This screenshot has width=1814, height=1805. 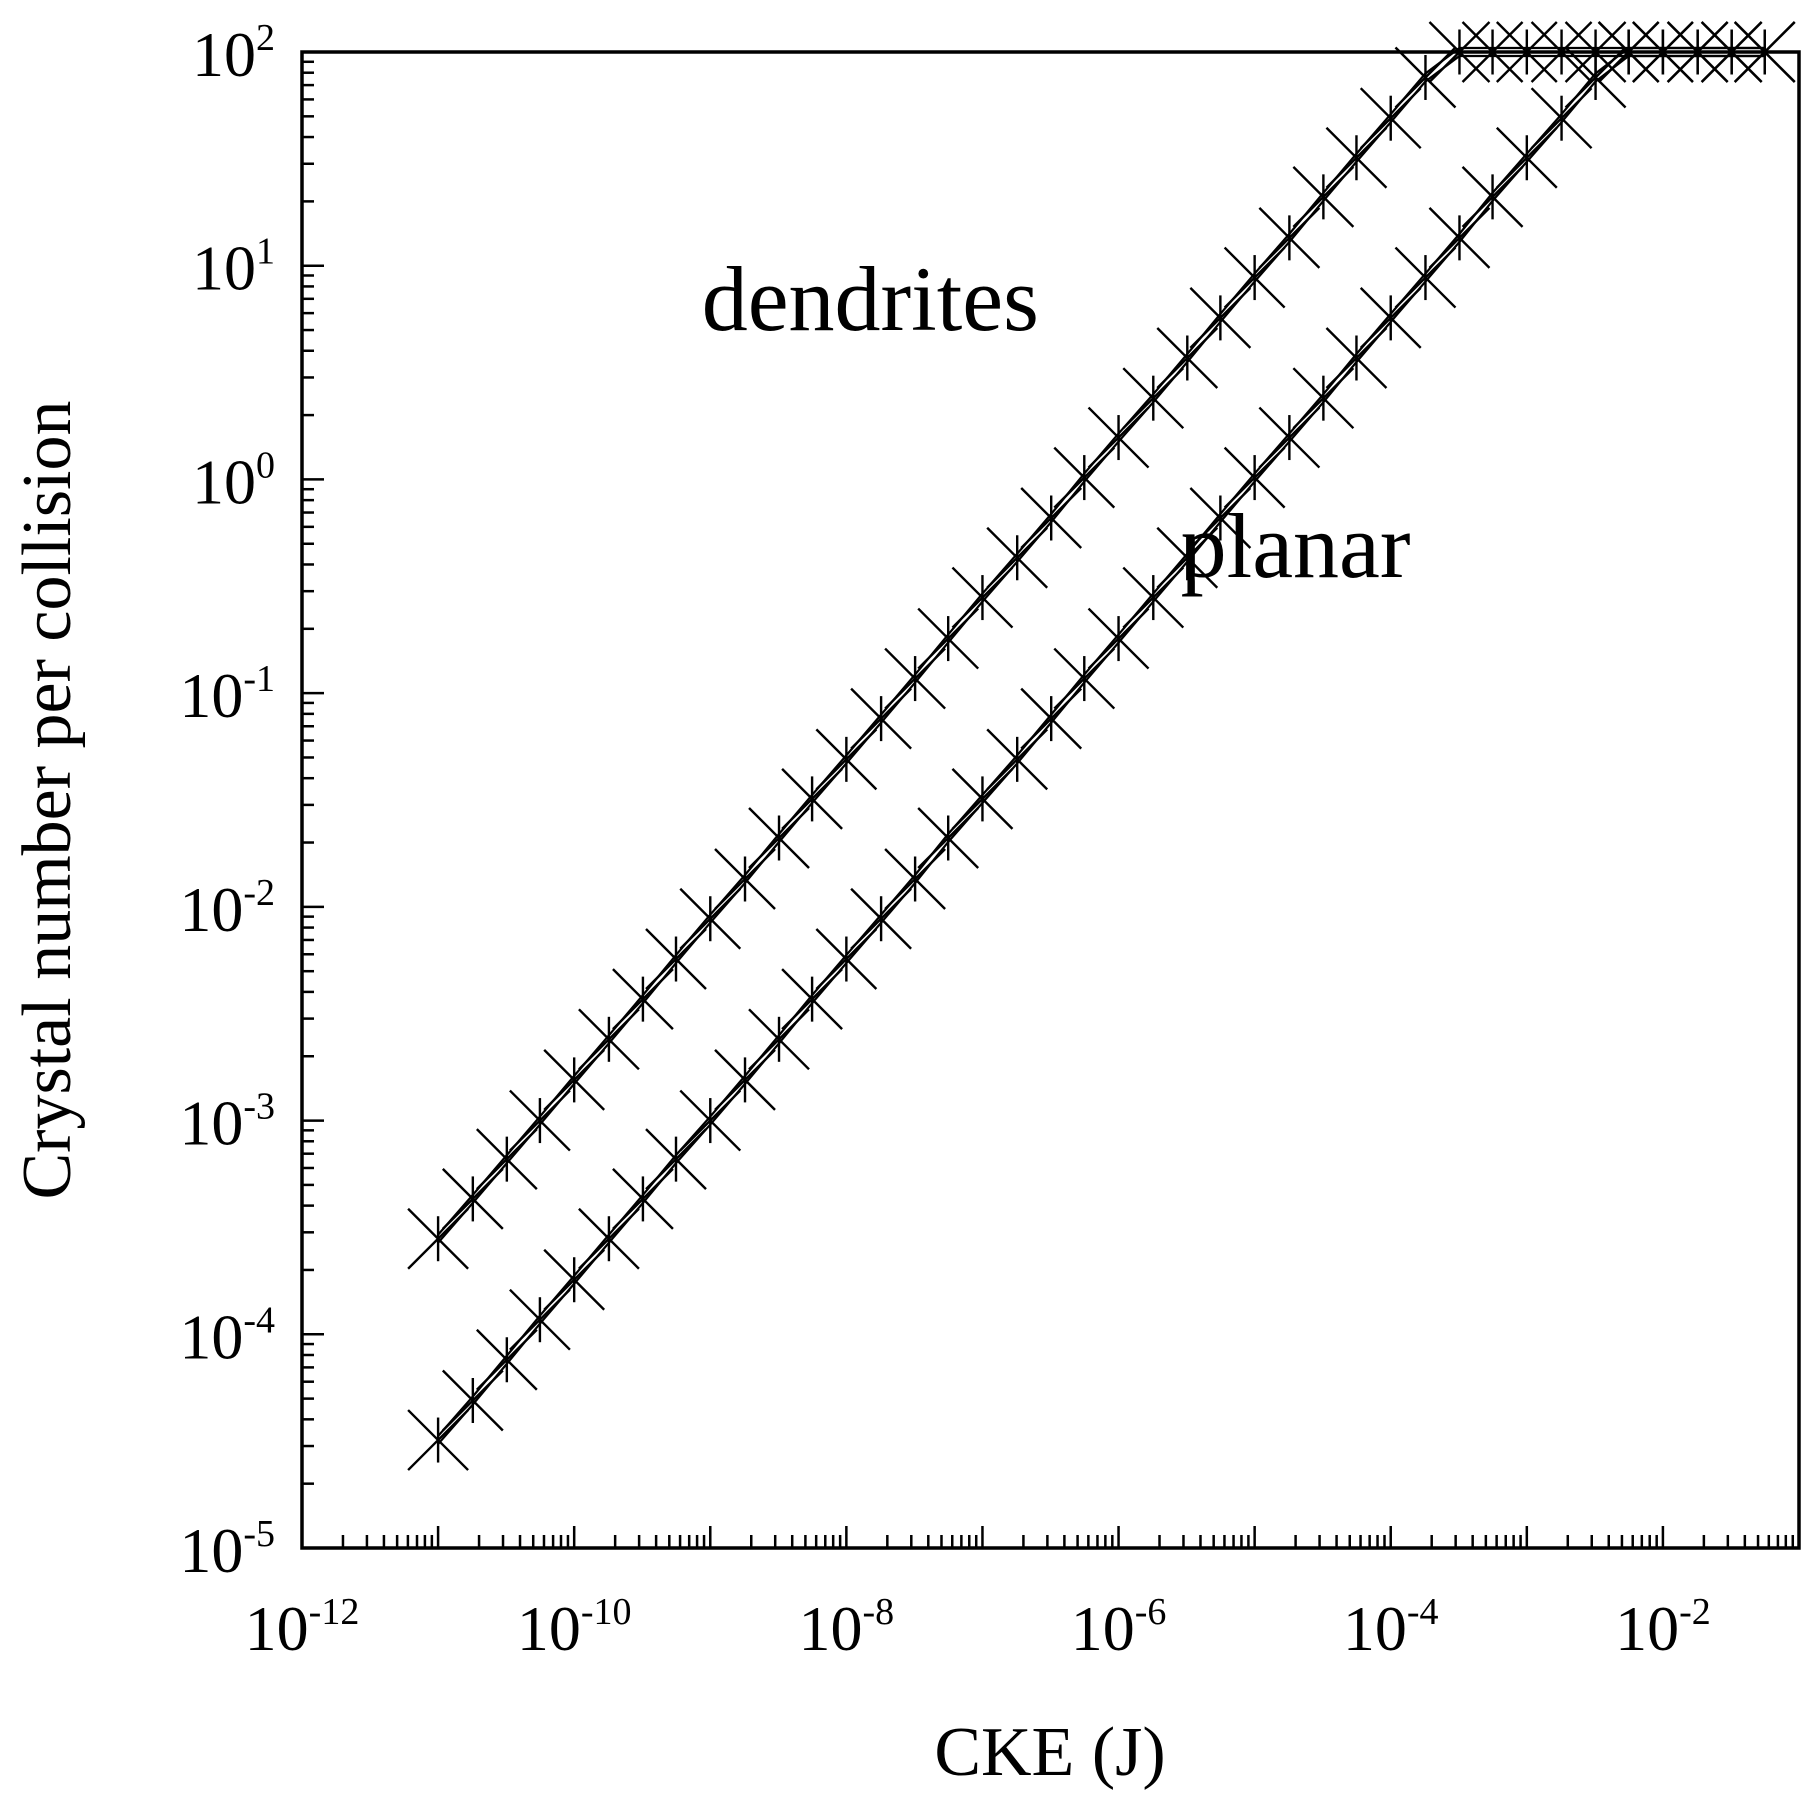 I want to click on x-tick-label: 10⁻¹⁰, so click(x=574, y=1627).